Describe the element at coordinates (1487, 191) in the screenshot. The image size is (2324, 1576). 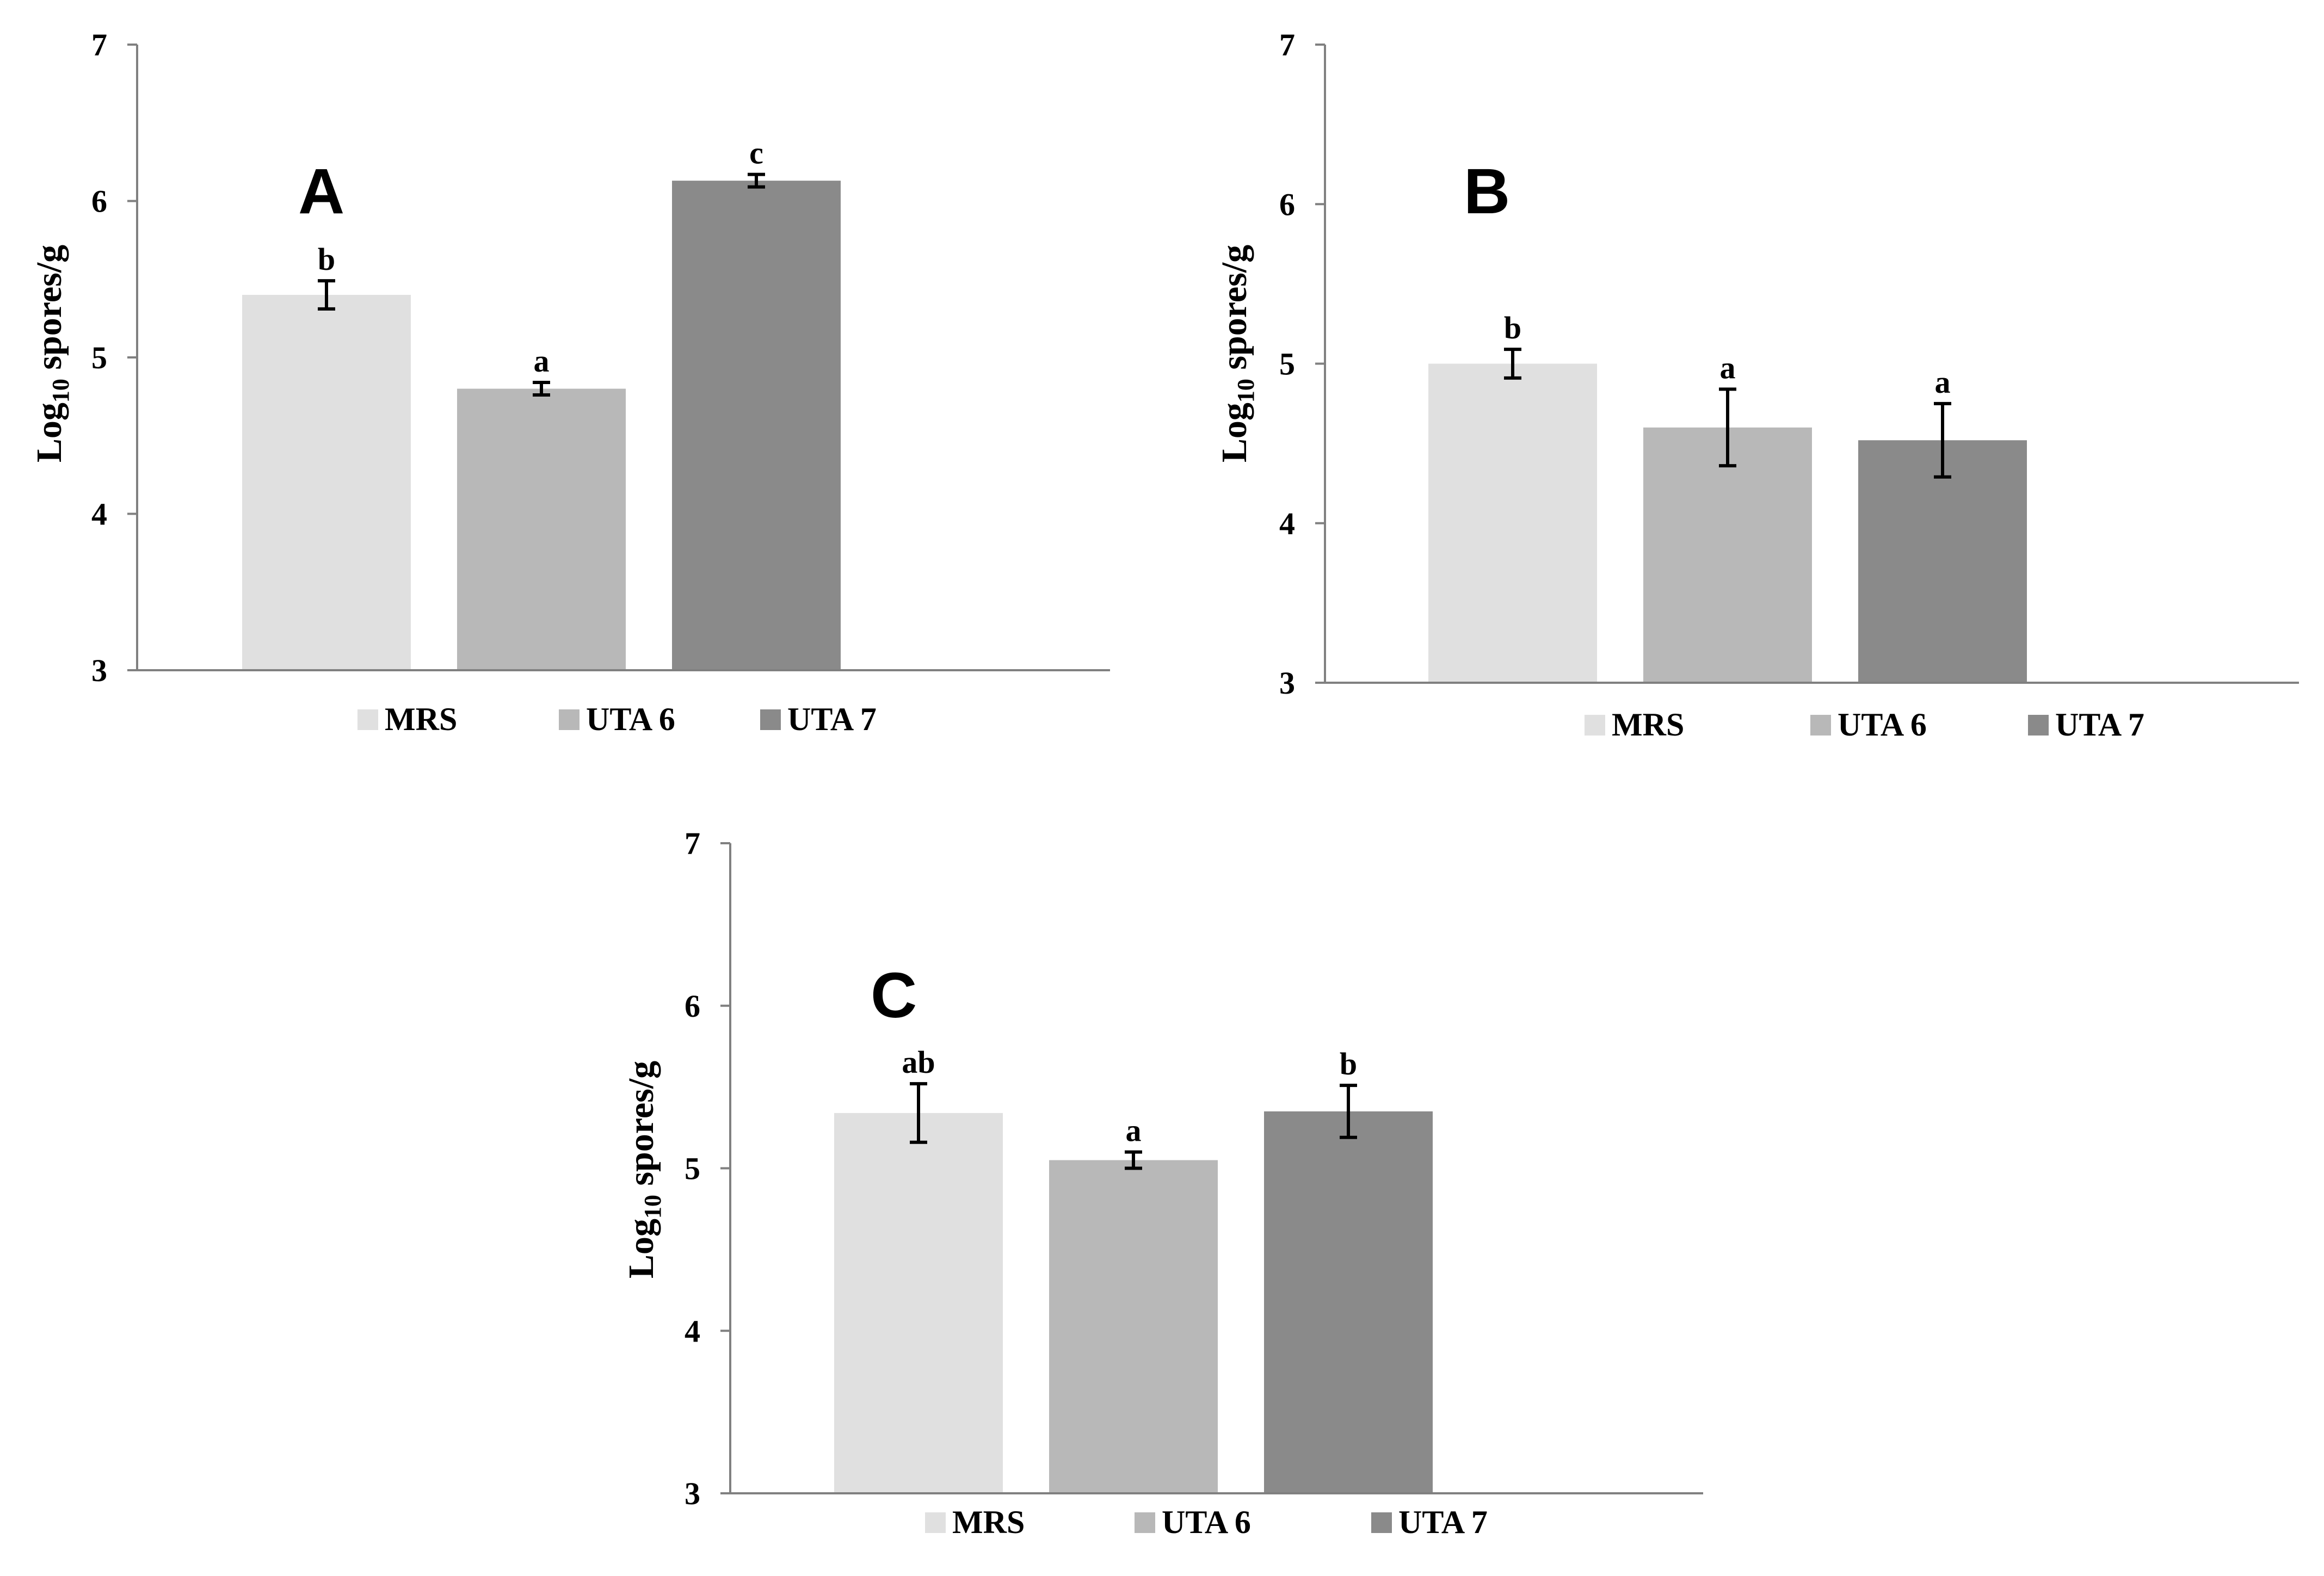
I see `panel-label: B` at that location.